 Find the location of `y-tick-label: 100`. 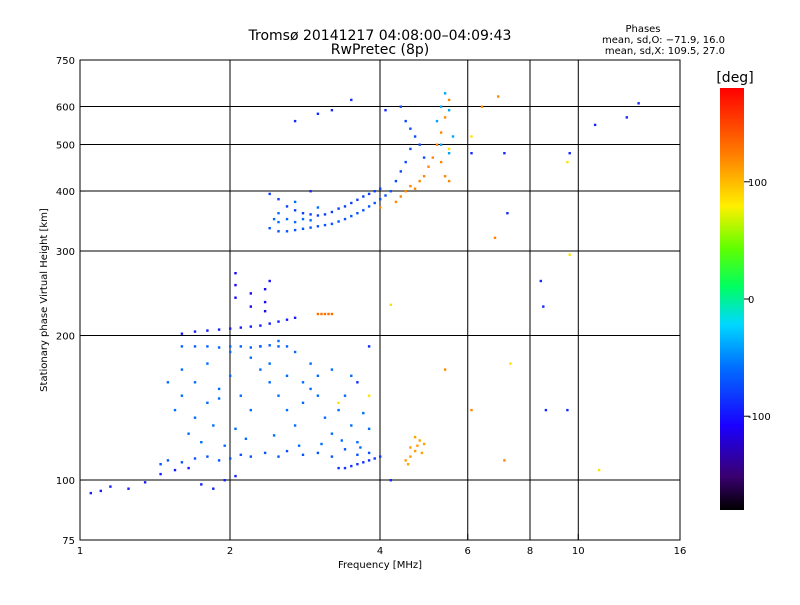

y-tick-label: 100 is located at coordinates (65, 481).